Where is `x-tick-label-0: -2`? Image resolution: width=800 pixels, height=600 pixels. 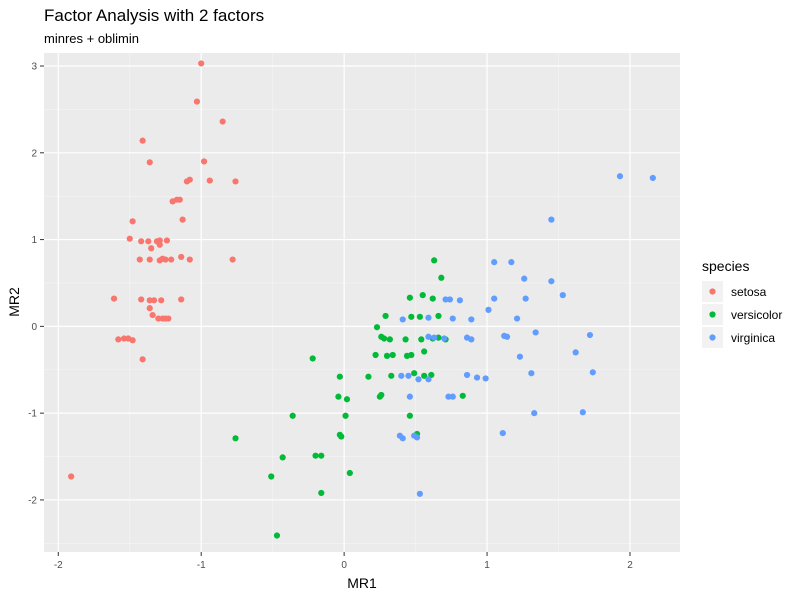 x-tick-label-0: -2 is located at coordinates (58, 565).